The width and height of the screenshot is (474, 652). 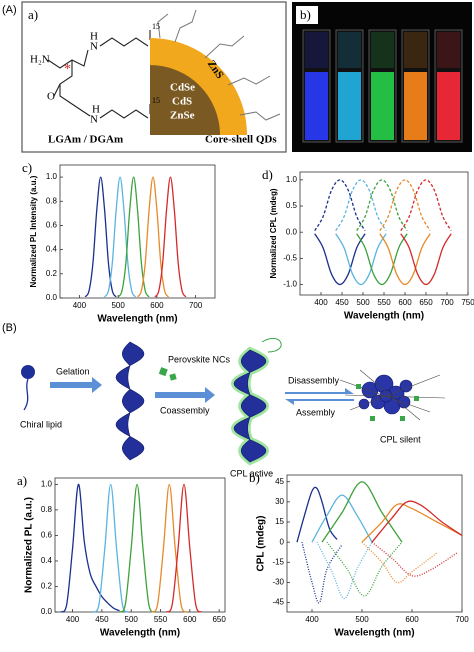 What do you see at coordinates (33, 231) in the screenshot?
I see `y-axis-label: Normalized PL Intensity (a.u.)` at bounding box center [33, 231].